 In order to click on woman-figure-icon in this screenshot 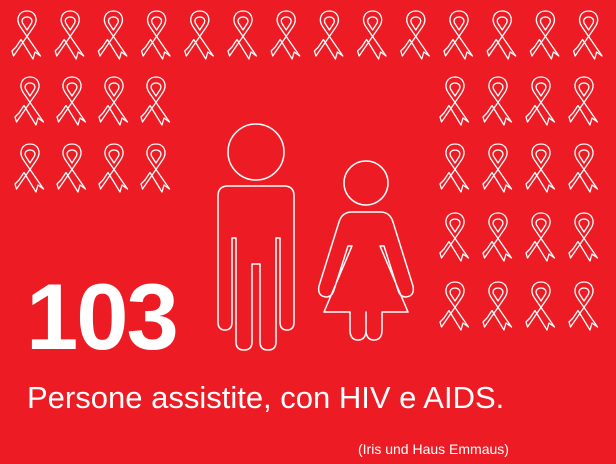, I will do `click(366, 250)`.